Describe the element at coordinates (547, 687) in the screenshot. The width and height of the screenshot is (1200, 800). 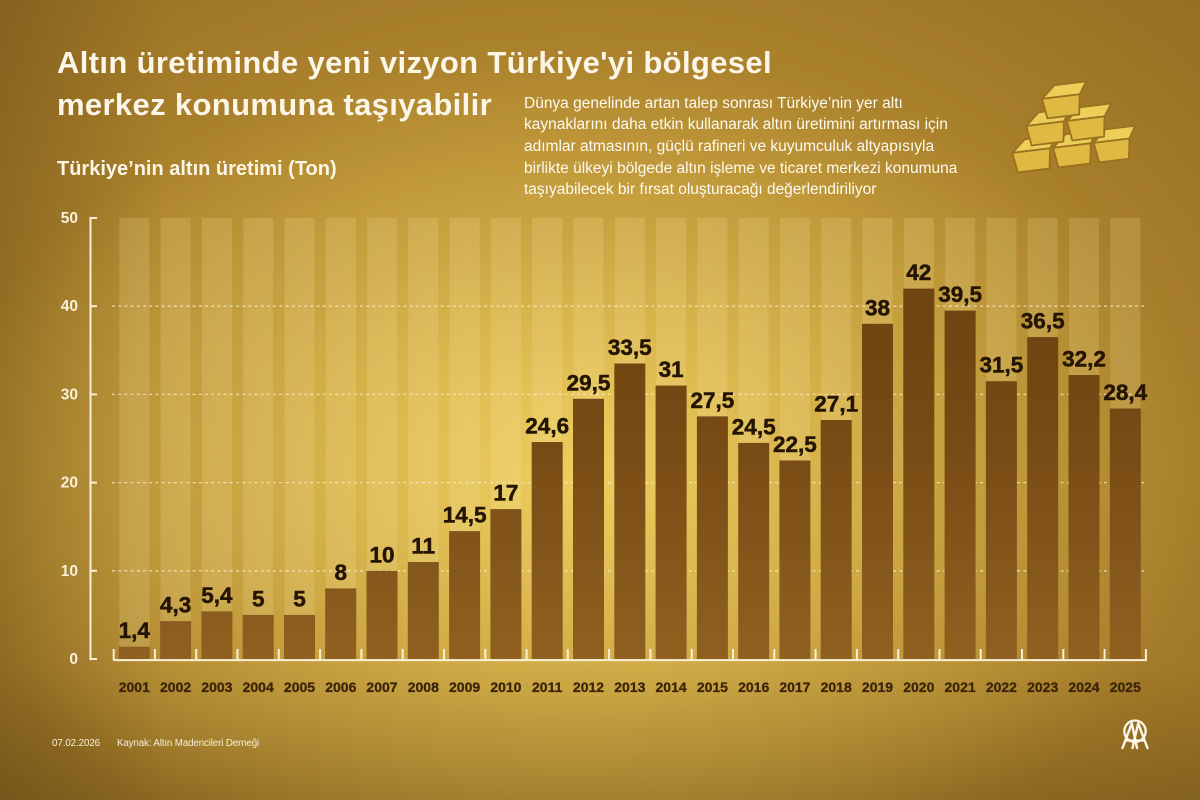
I see `svg-text: 2011` at that location.